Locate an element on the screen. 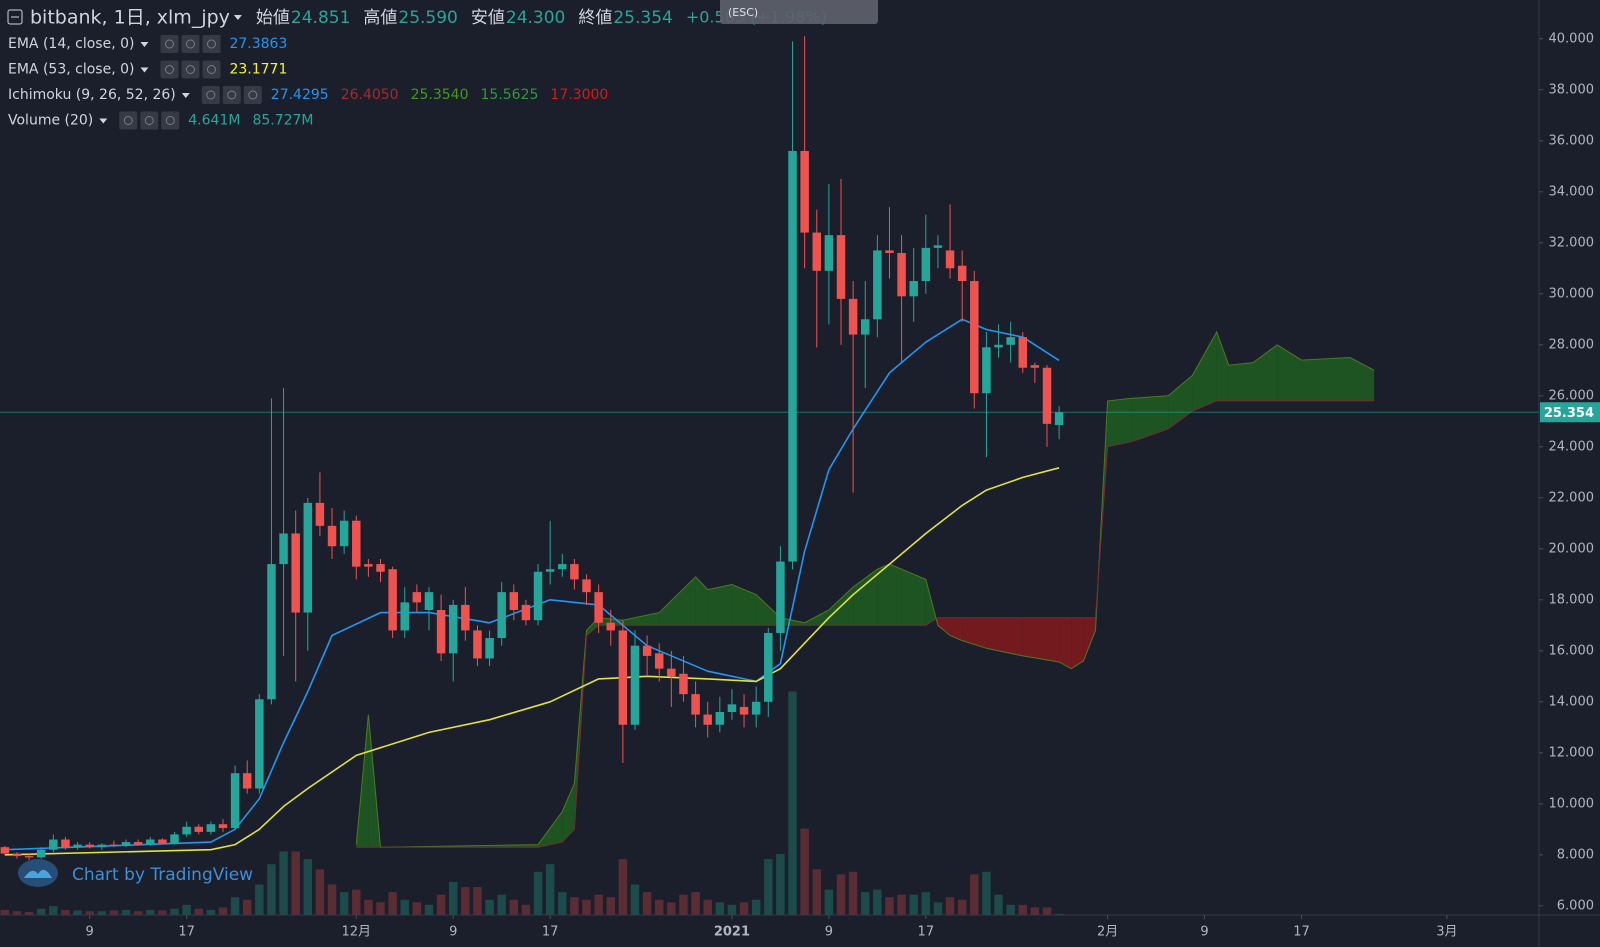 The height and width of the screenshot is (947, 1600). indicator-value: 17.3000 is located at coordinates (579, 95).